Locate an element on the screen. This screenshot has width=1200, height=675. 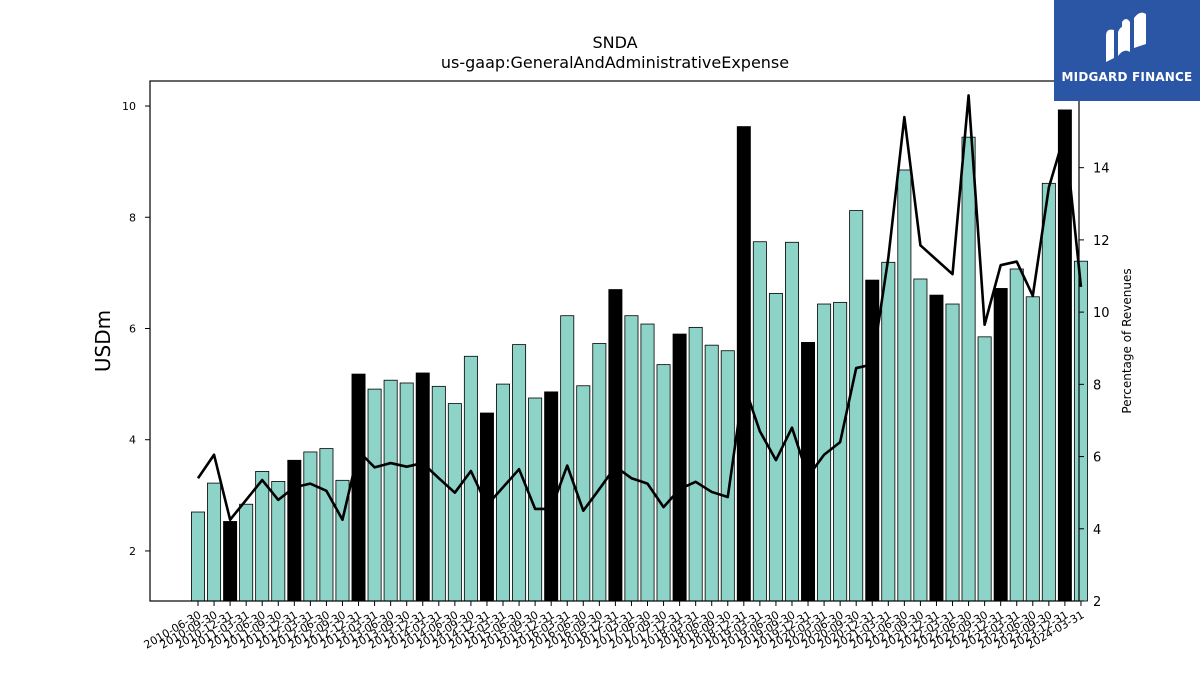
y2-tick-label: 8 is located at coordinates (1097, 385).